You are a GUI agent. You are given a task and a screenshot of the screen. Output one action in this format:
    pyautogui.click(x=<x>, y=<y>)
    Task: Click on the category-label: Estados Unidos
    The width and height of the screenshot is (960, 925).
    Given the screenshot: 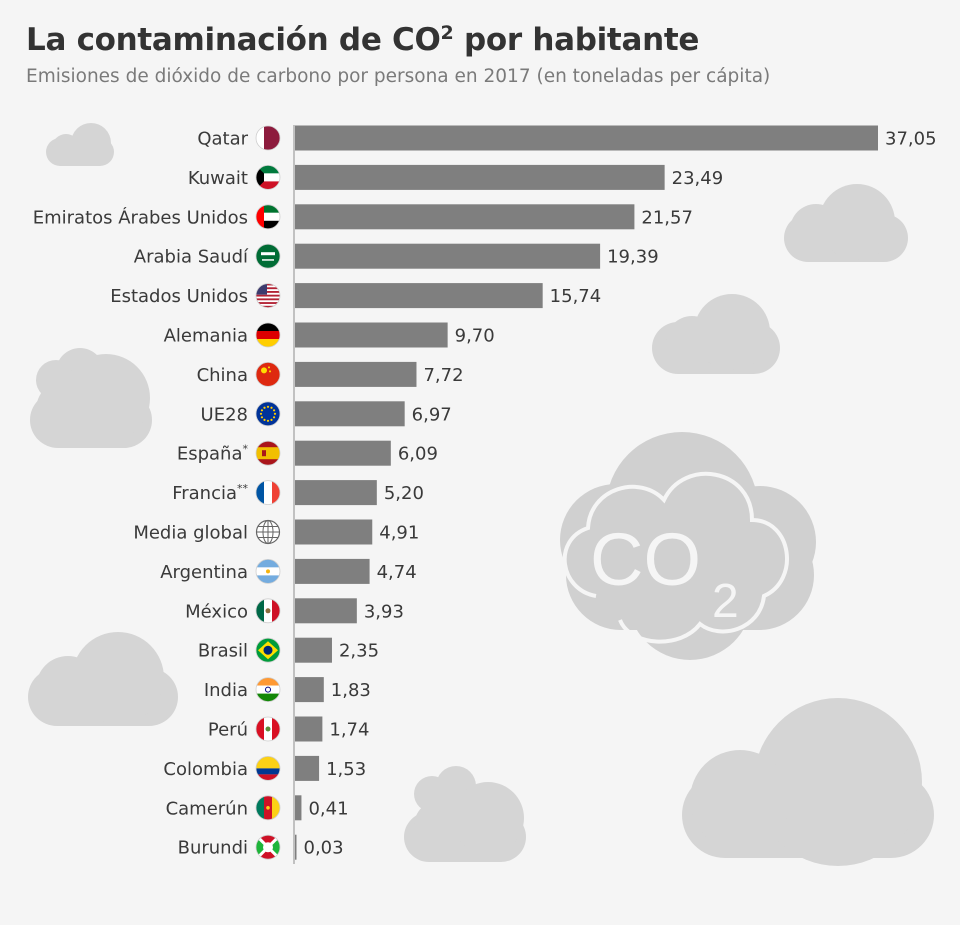 What is the action you would take?
    pyautogui.click(x=179, y=296)
    